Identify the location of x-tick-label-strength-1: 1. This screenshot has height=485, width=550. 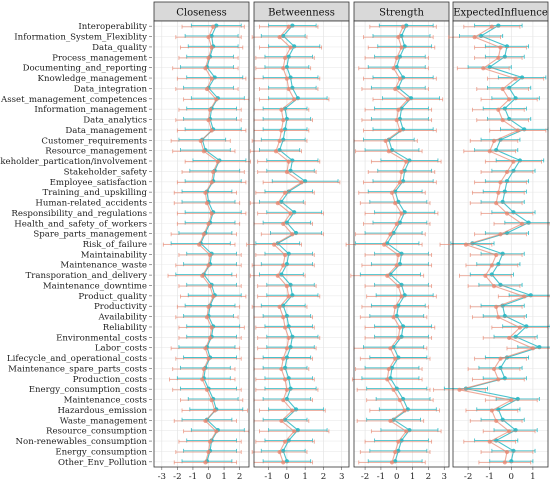
(412, 476).